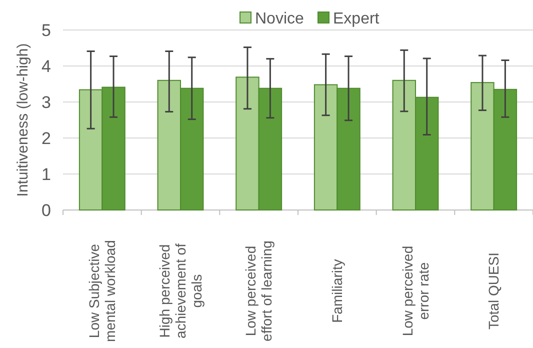 This screenshot has height=348, width=533. I want to click on x-tick-label: High perceived achievement of goals, so click(180, 290).